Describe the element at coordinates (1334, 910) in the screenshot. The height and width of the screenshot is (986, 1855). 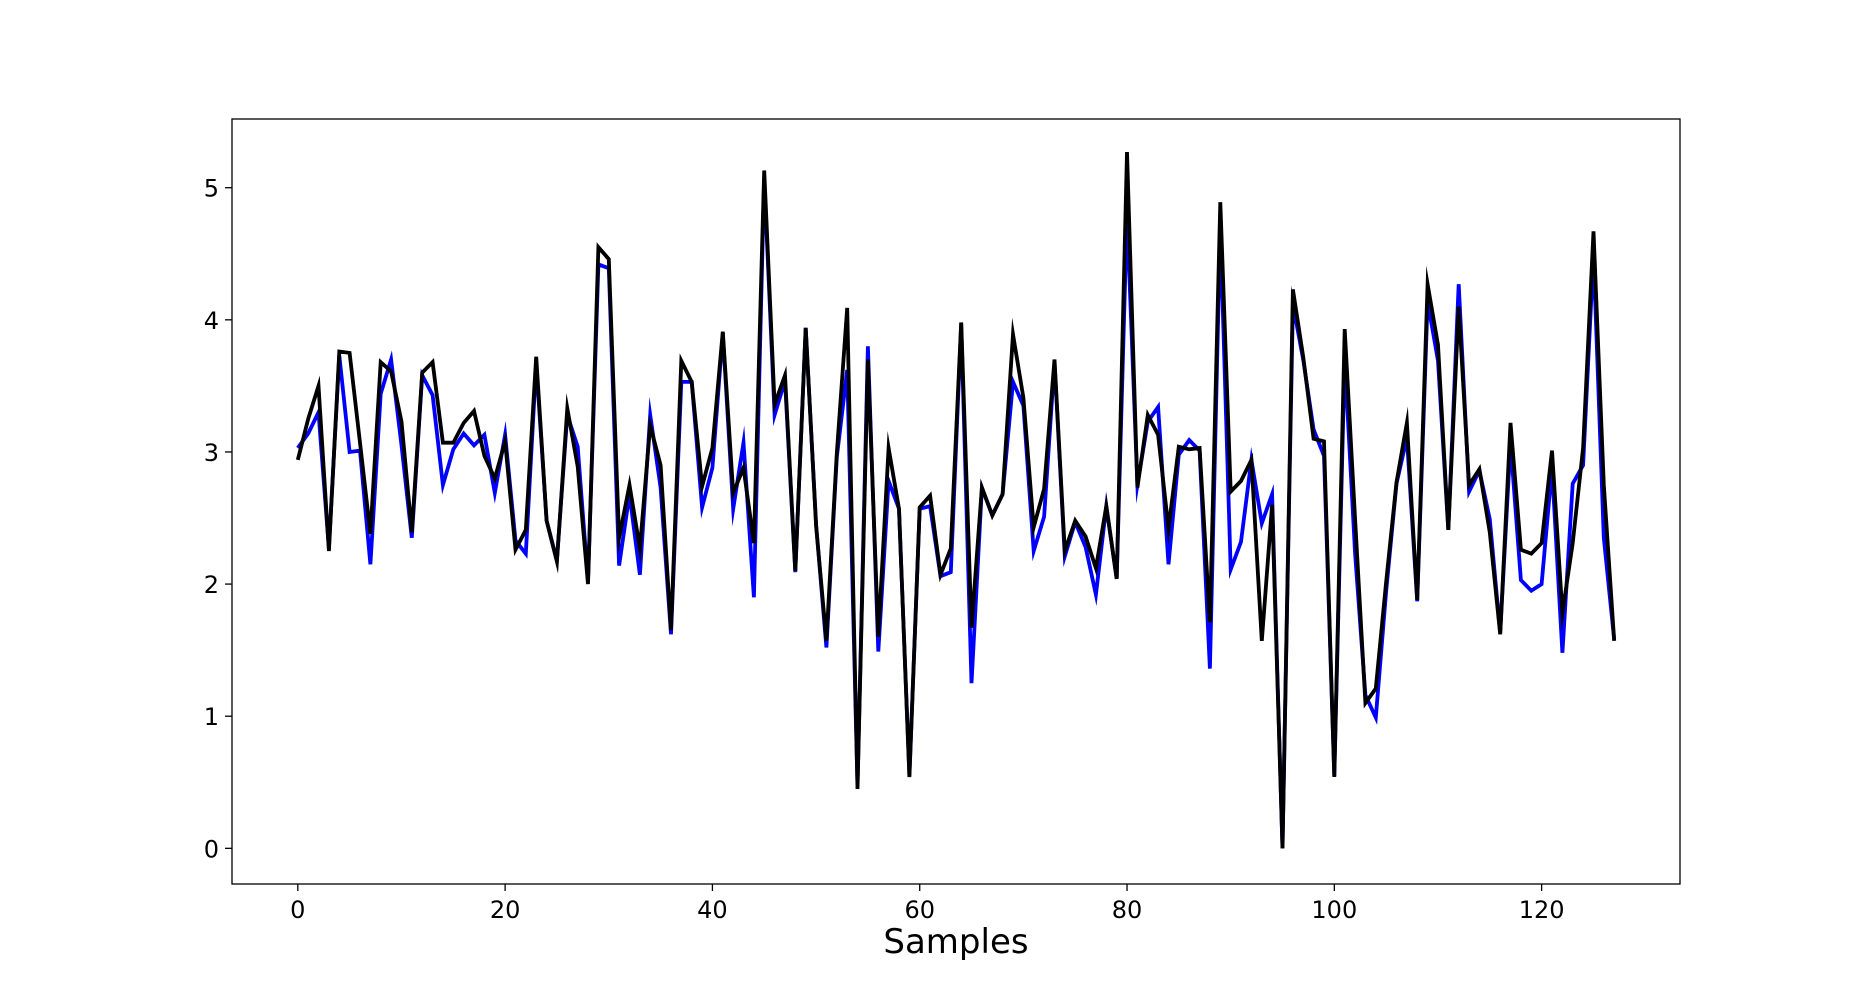
I see `x-tick-label: 100` at that location.